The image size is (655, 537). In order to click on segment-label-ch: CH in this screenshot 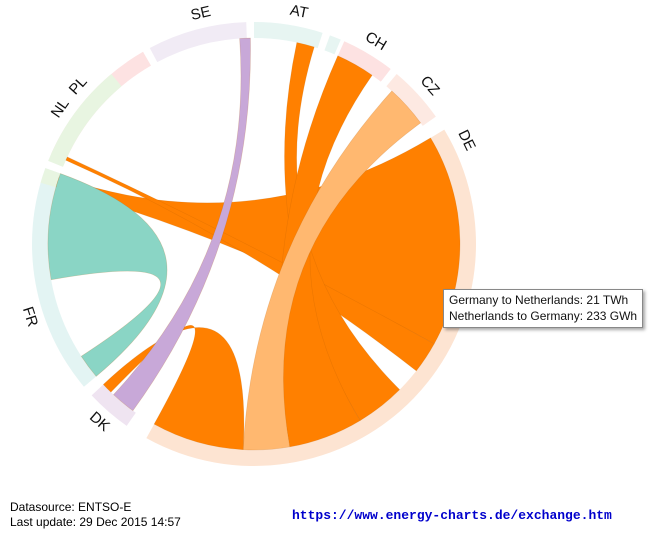, I will do `click(375, 41)`.